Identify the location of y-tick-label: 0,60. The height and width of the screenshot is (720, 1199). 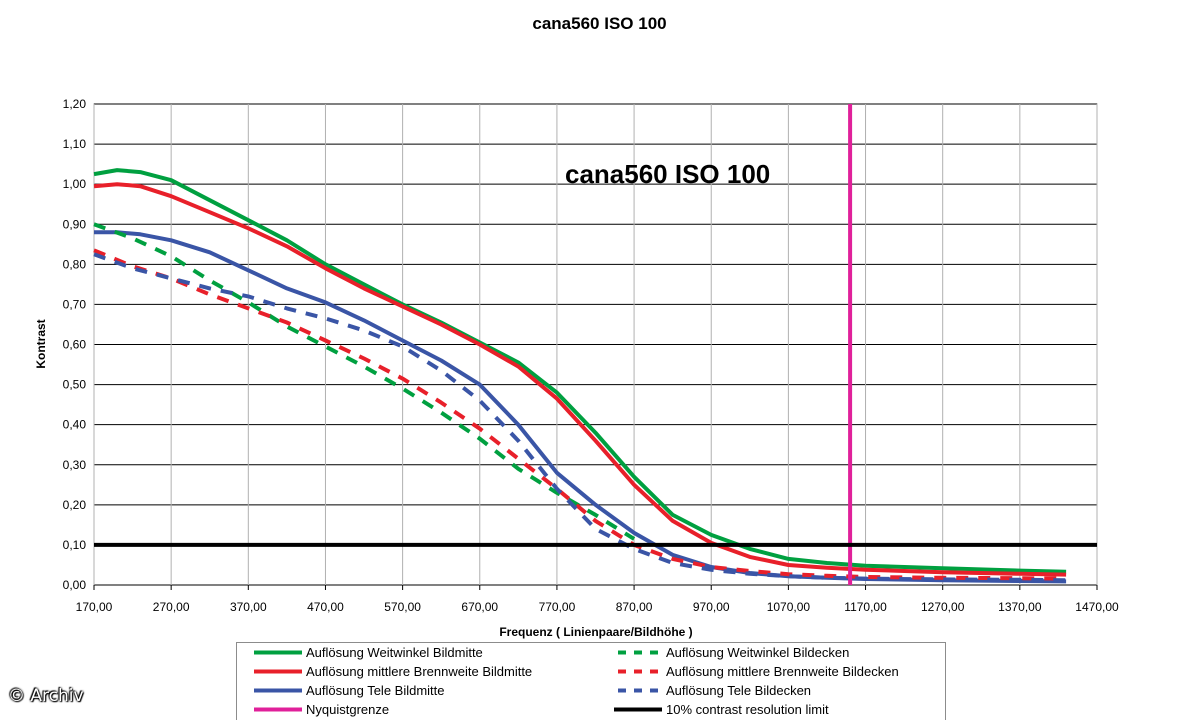
(75, 345).